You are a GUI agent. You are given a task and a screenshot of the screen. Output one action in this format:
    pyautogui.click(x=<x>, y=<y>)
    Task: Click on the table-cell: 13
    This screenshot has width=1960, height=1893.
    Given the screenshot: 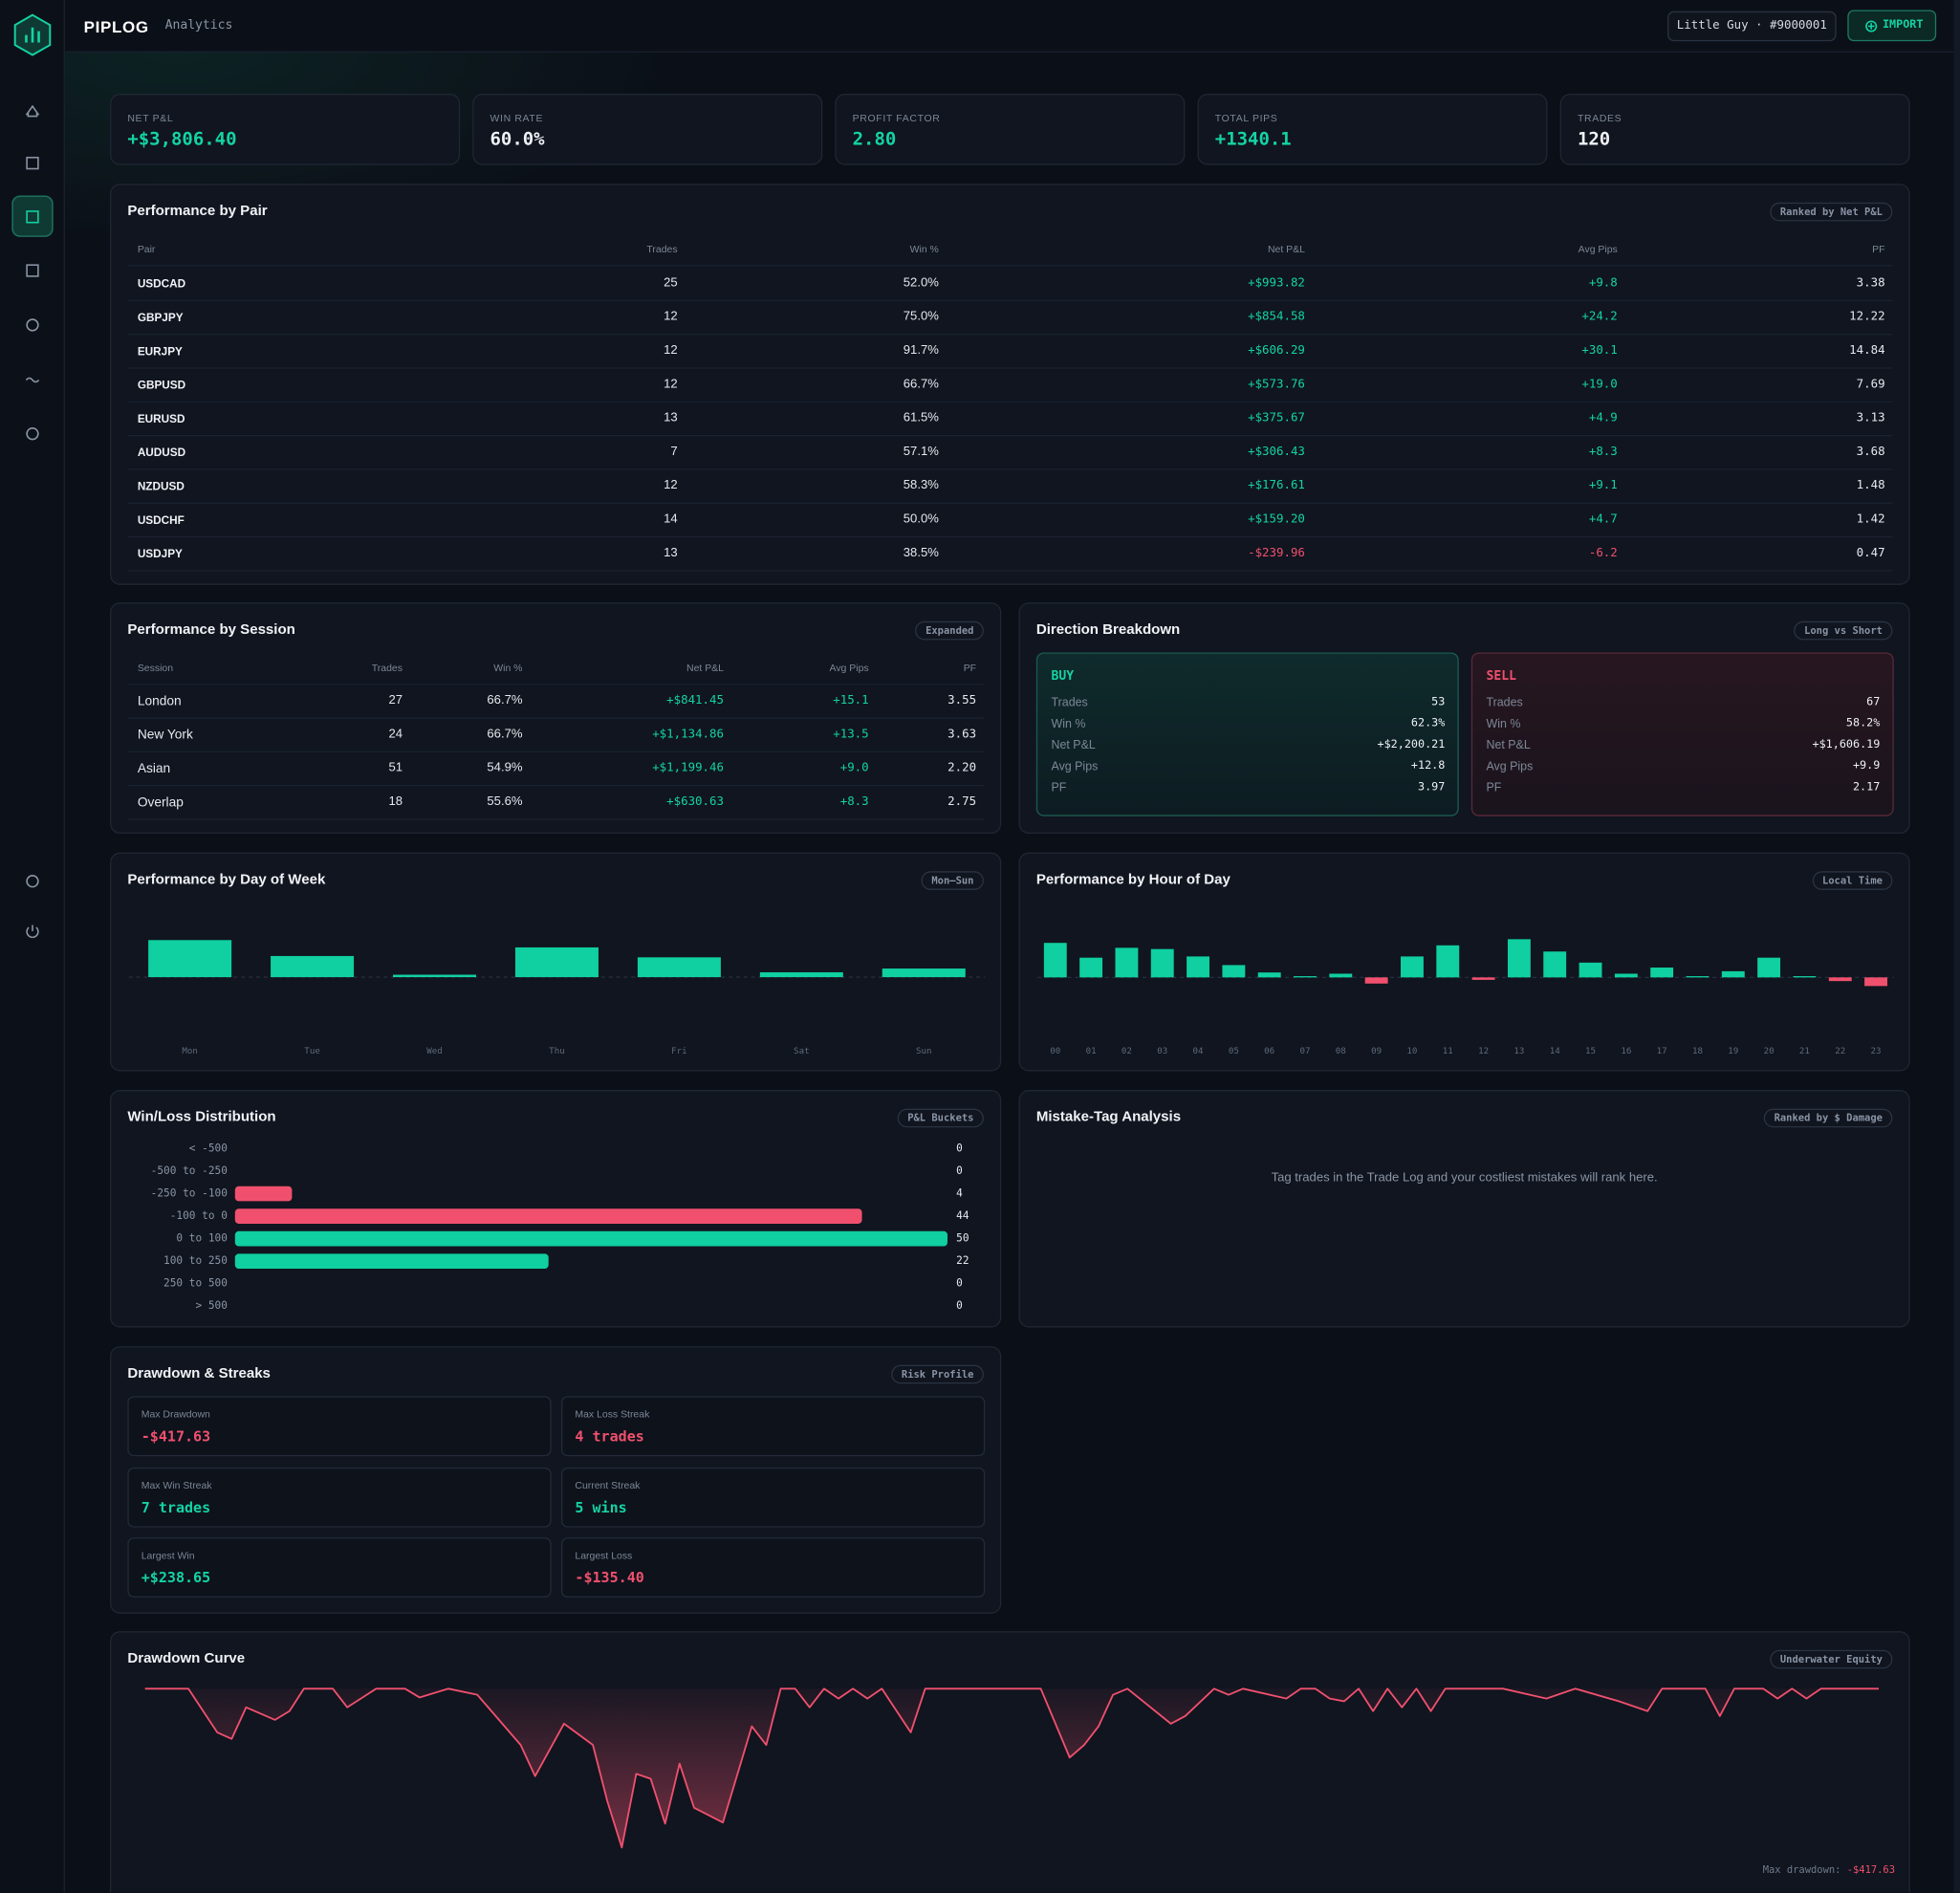 What is the action you would take?
    pyautogui.click(x=671, y=553)
    